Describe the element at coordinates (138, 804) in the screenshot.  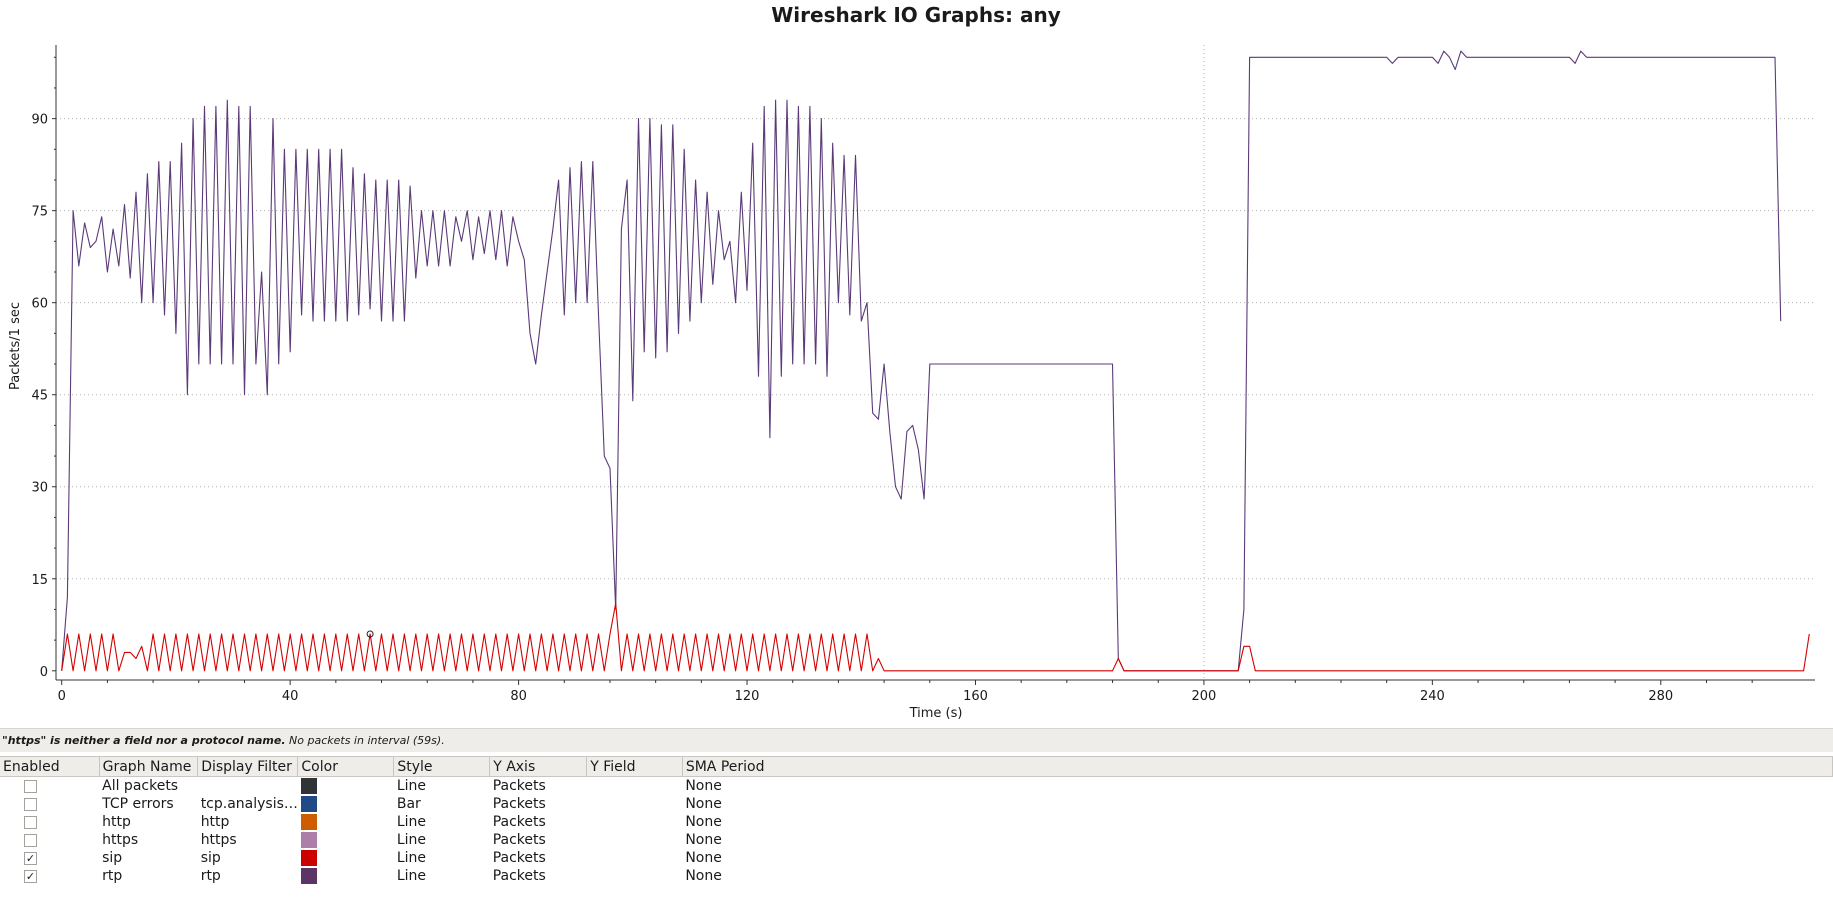
I see `graph-name-cell: TCP errors` at that location.